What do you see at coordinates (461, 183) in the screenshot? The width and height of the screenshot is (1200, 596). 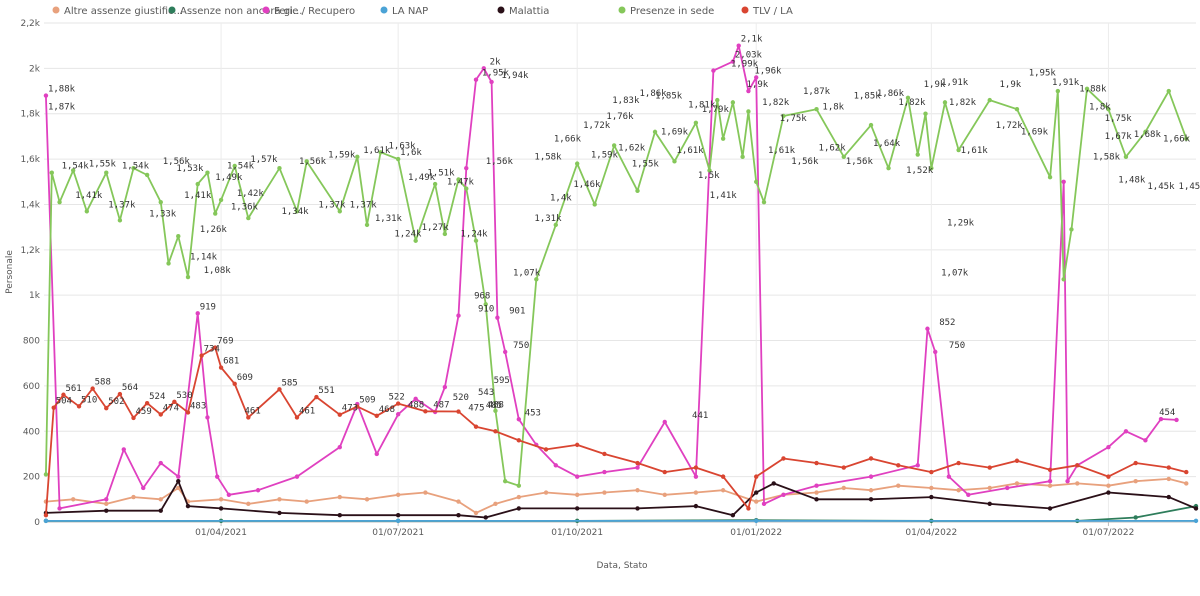 I see `data-label: 1,47k` at bounding box center [461, 183].